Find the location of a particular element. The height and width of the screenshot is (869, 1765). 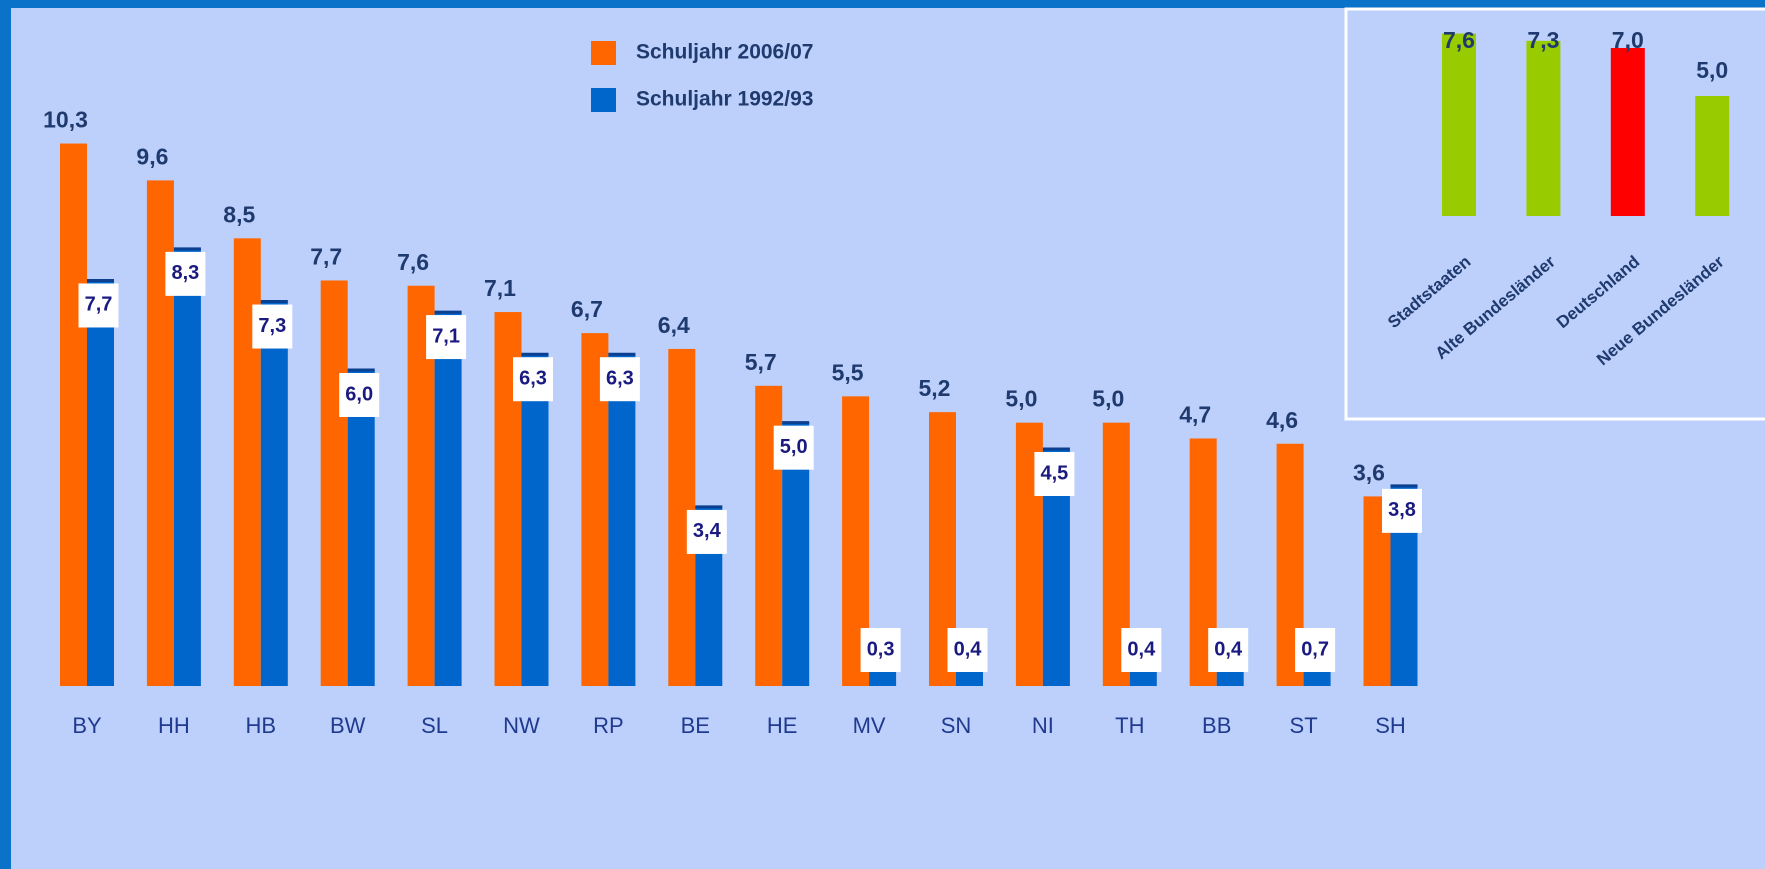

x-tick-label: HB is located at coordinates (261, 725).